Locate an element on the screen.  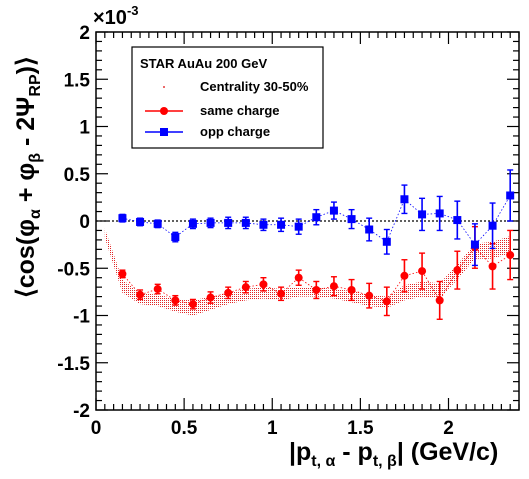
y-tick-label: -1.5 is located at coordinates (73, 364).